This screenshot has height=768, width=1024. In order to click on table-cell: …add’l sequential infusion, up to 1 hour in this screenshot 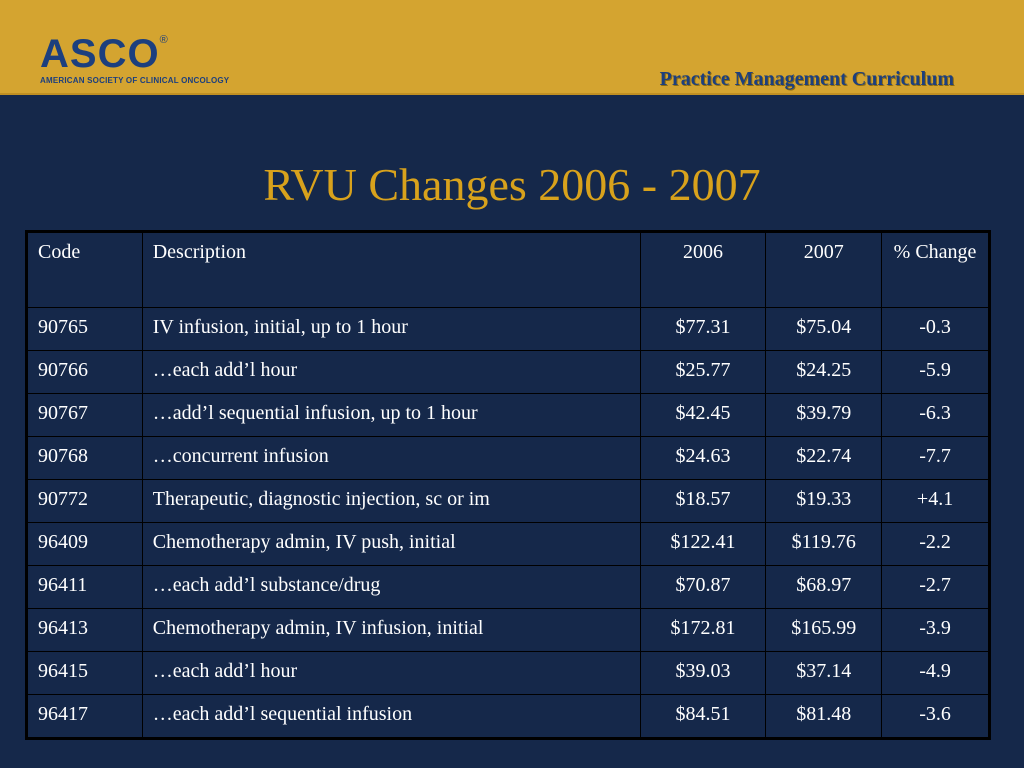, I will do `click(391, 415)`.